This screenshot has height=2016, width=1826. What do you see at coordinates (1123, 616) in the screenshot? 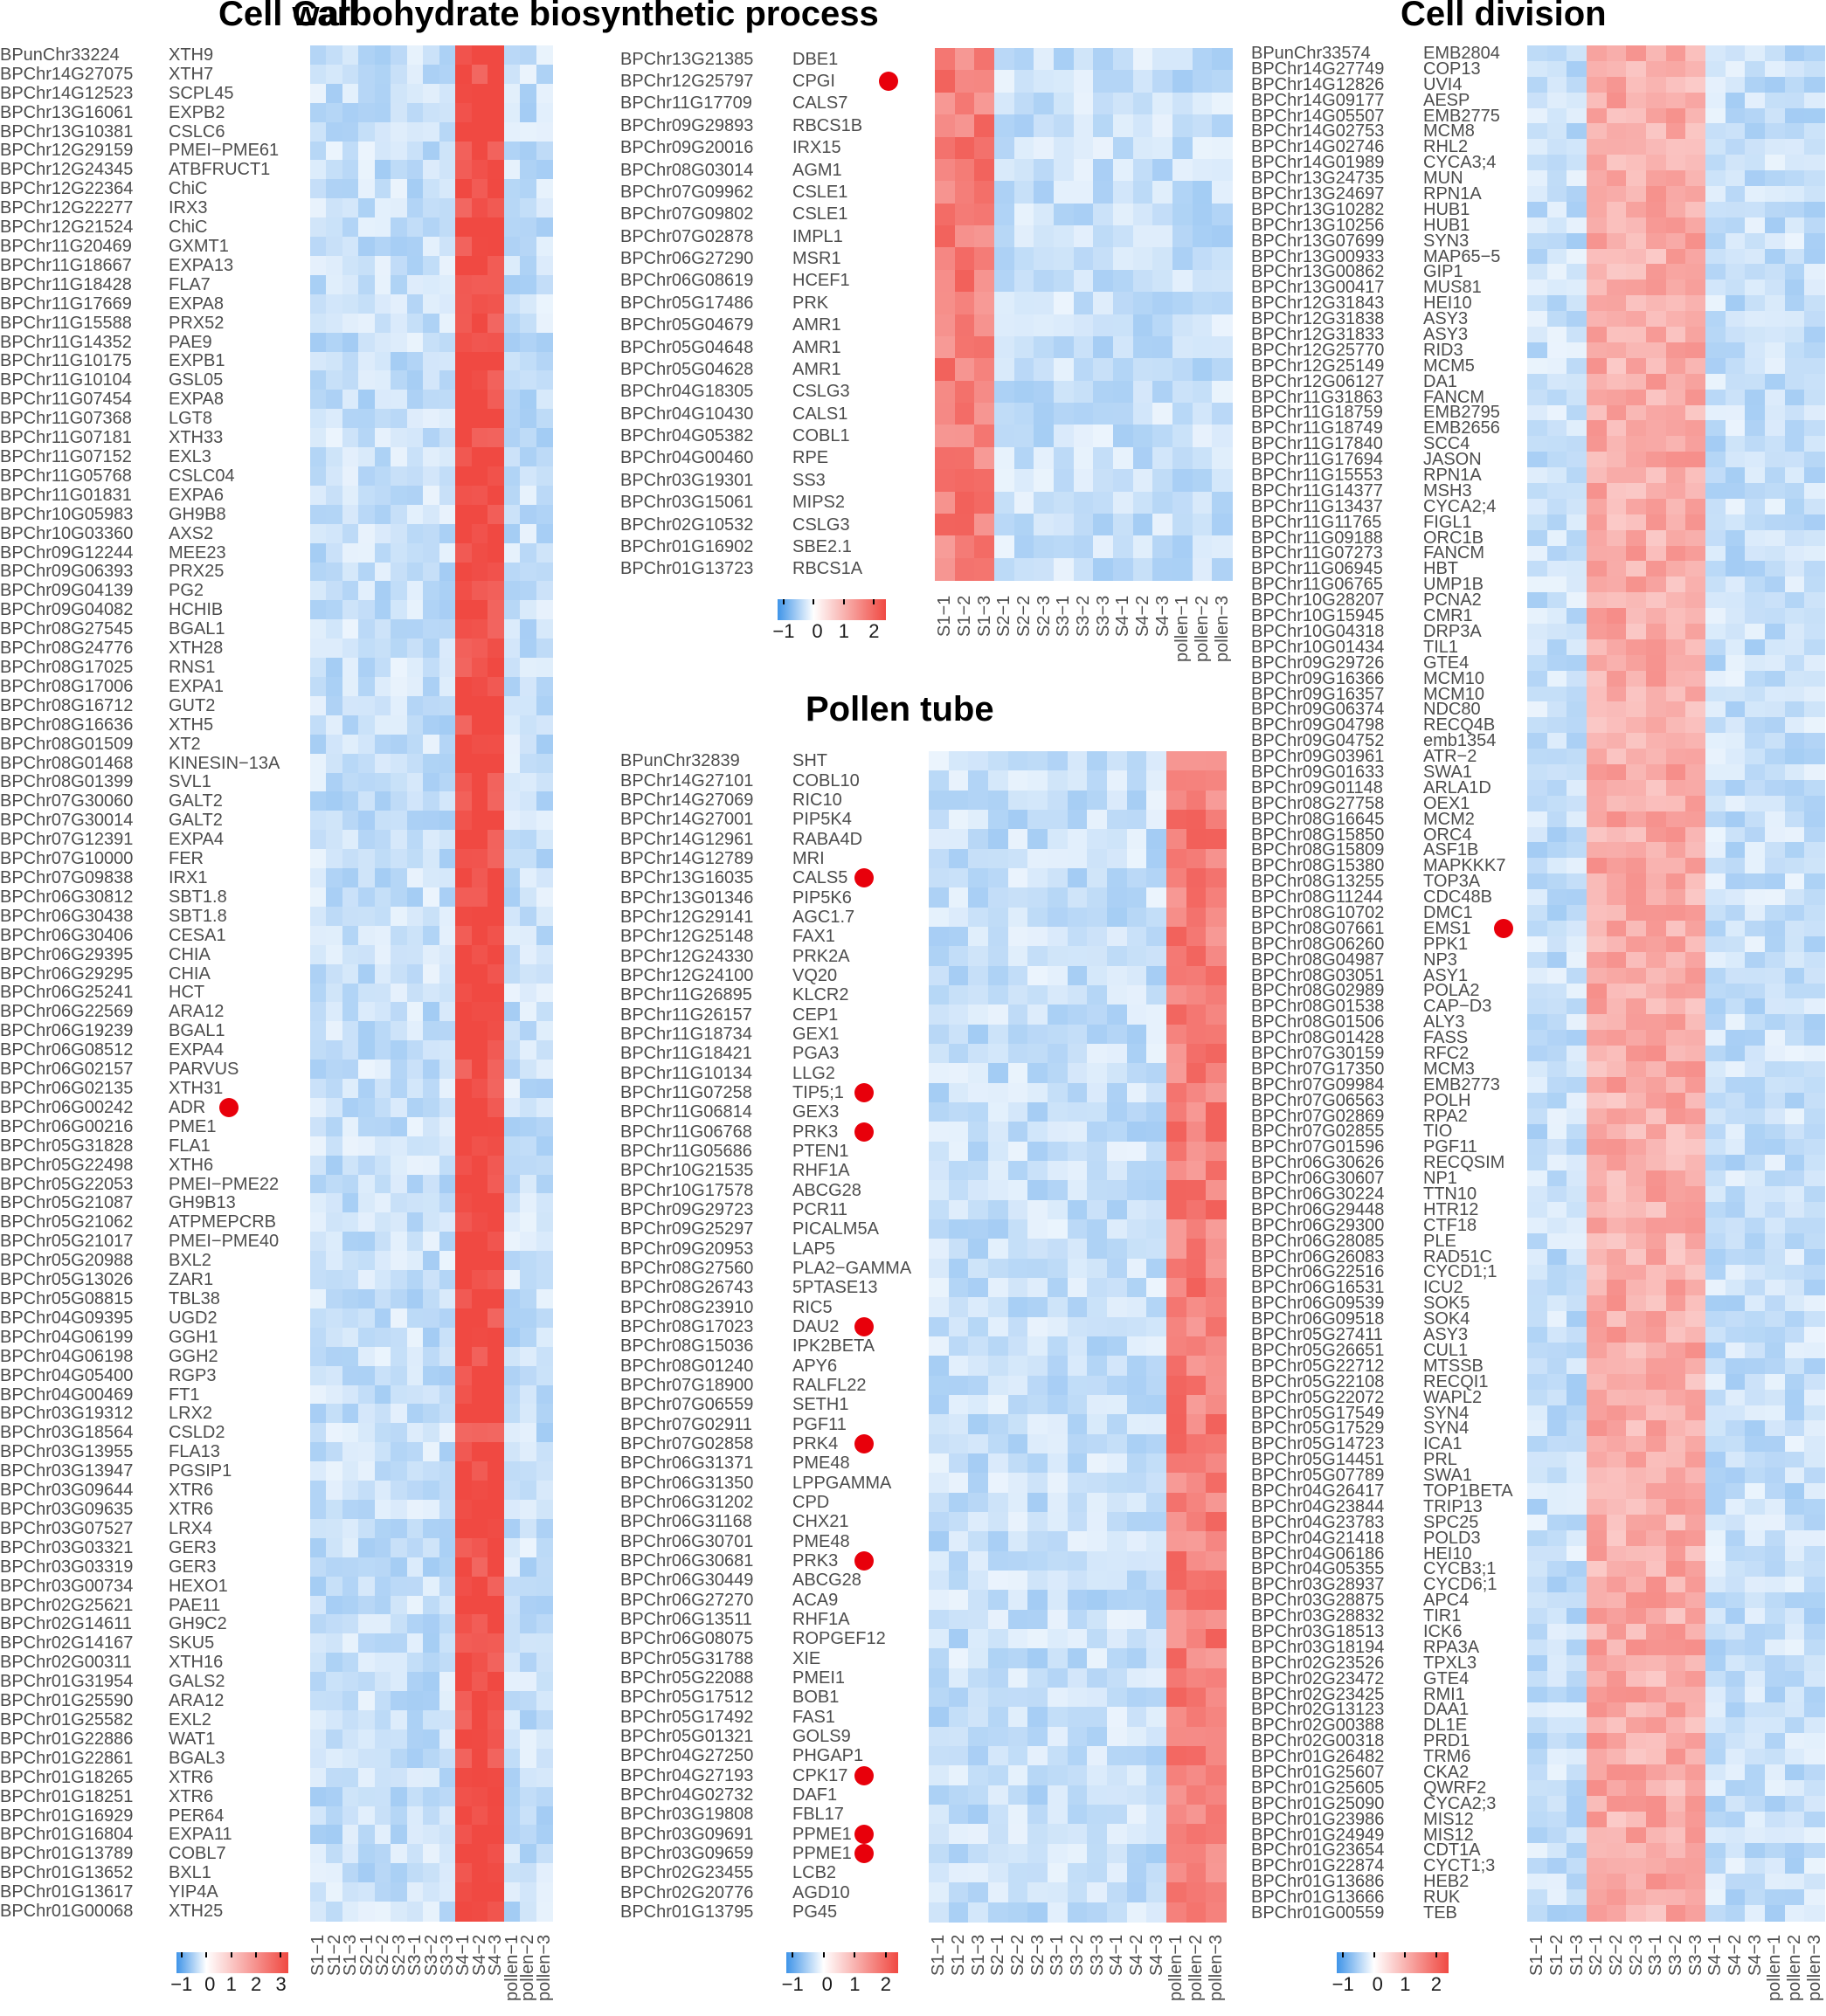
I see `column-label: S4−1` at bounding box center [1123, 616].